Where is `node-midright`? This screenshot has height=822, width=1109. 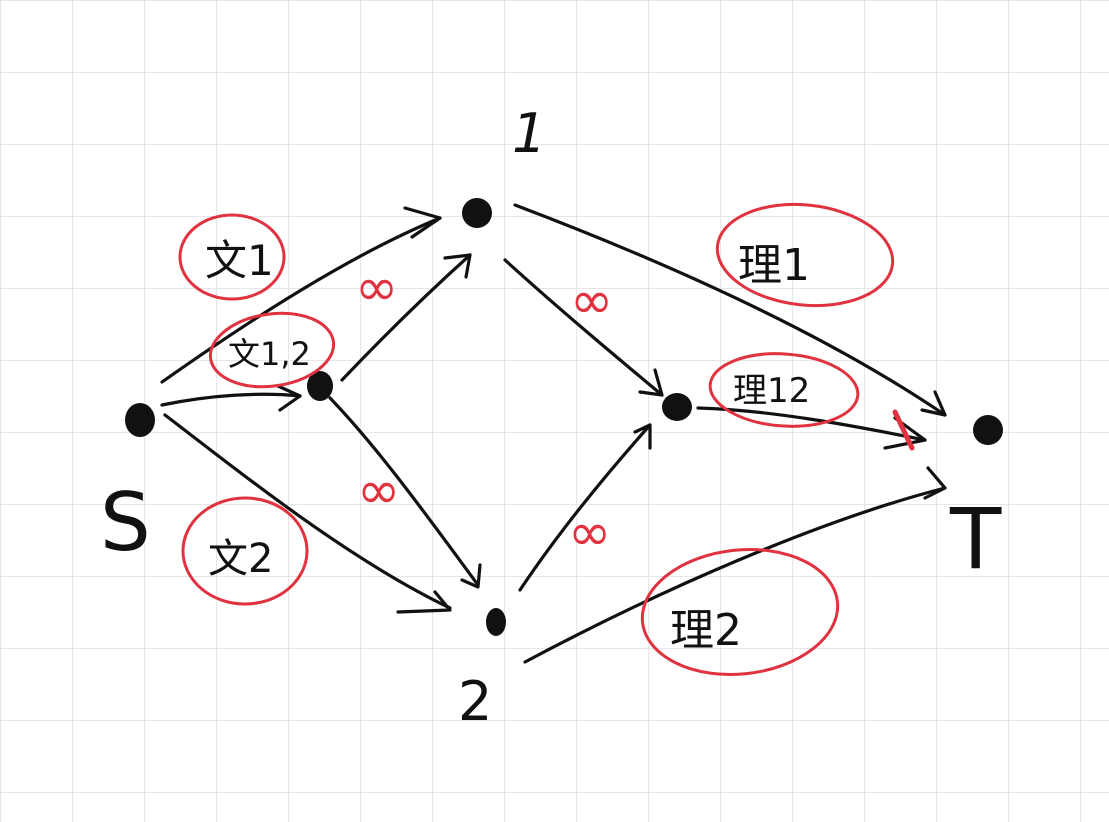 node-midright is located at coordinates (677, 407).